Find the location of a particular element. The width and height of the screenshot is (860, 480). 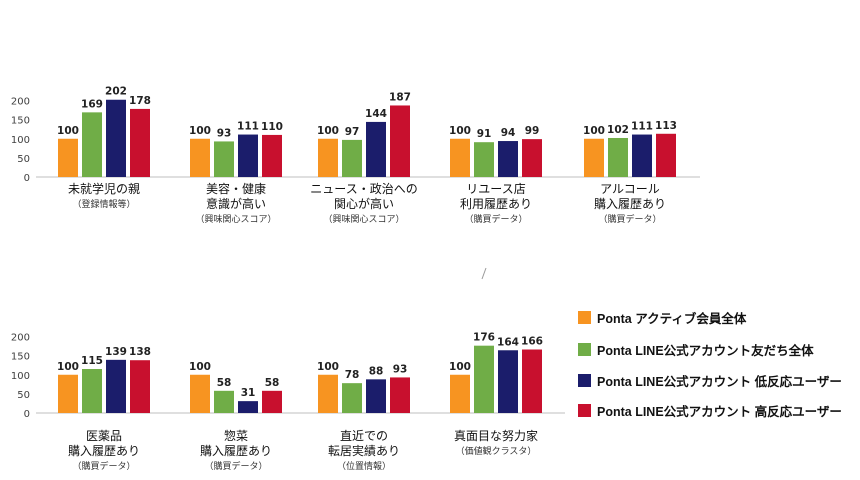

category-label: 美容・健康 is located at coordinates (236, 188).